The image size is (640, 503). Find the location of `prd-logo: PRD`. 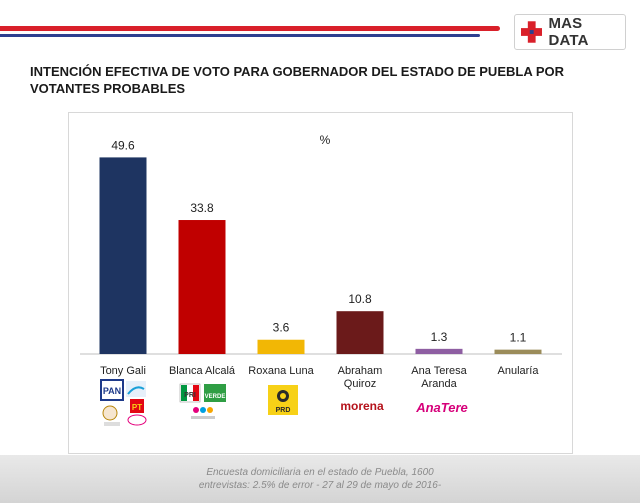

prd-logo: PRD is located at coordinates (283, 400).